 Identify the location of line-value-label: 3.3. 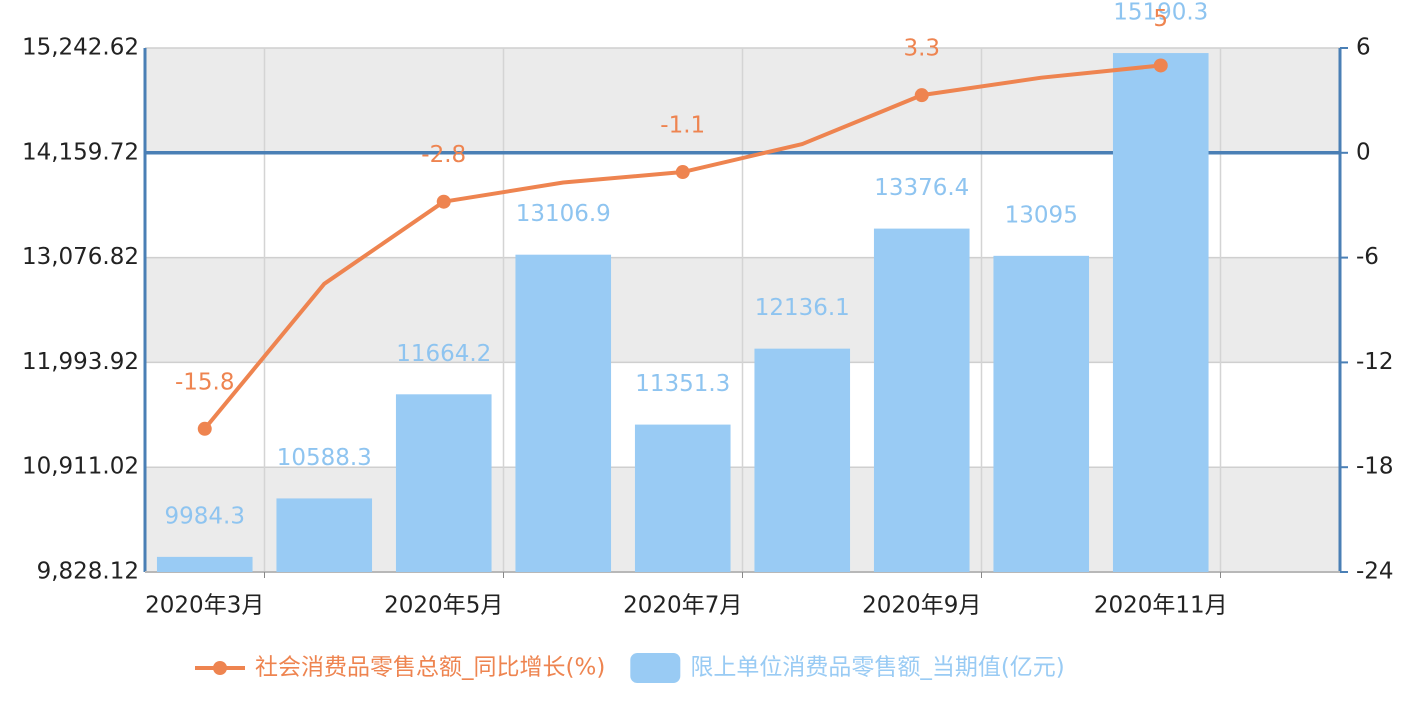
(921, 49).